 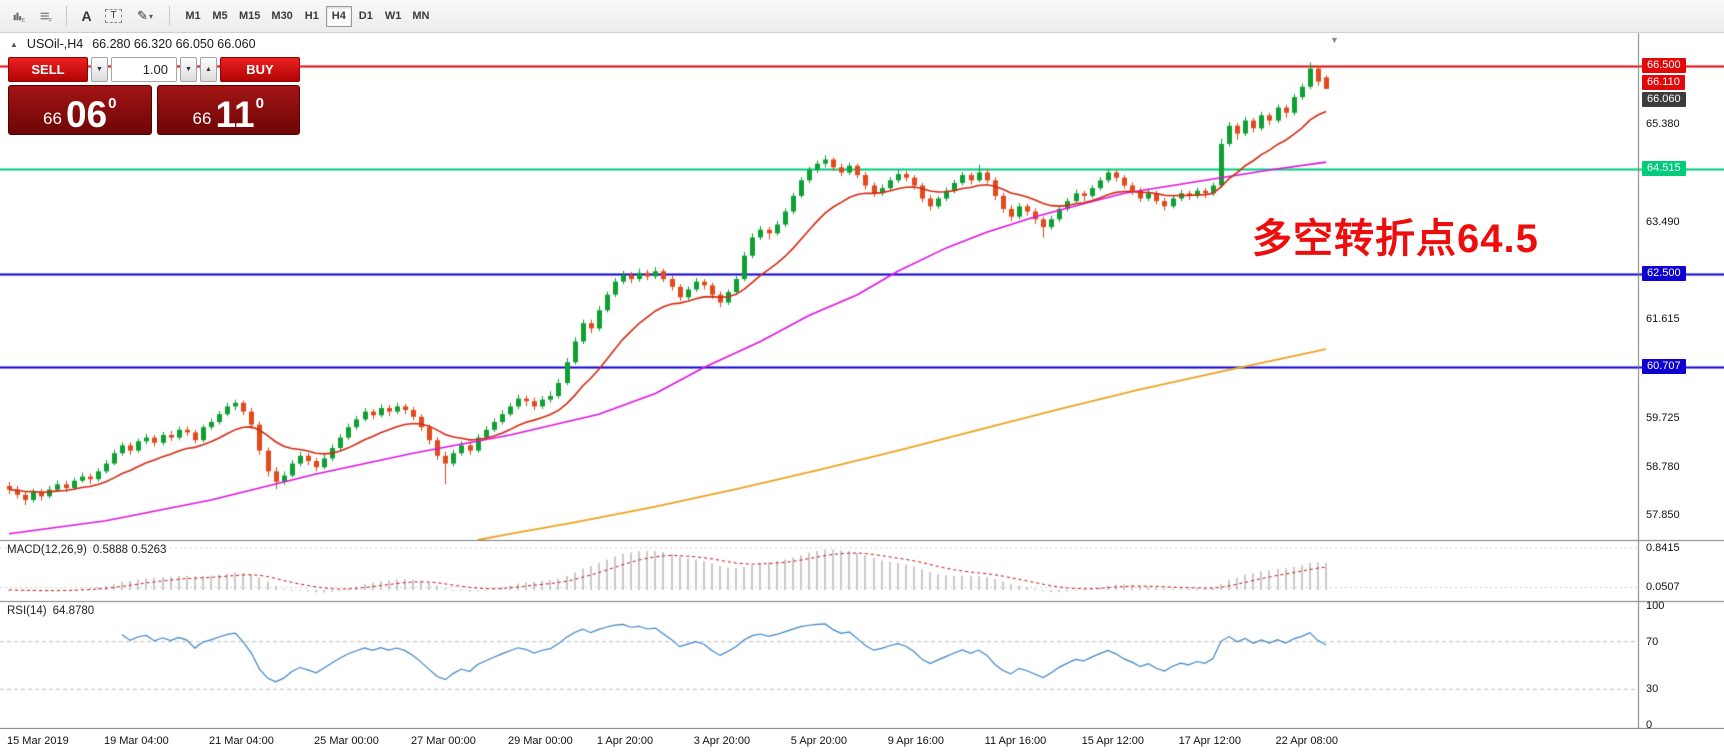 What do you see at coordinates (915, 741) in the screenshot?
I see `time-axis-label: 9 Apr 16:00` at bounding box center [915, 741].